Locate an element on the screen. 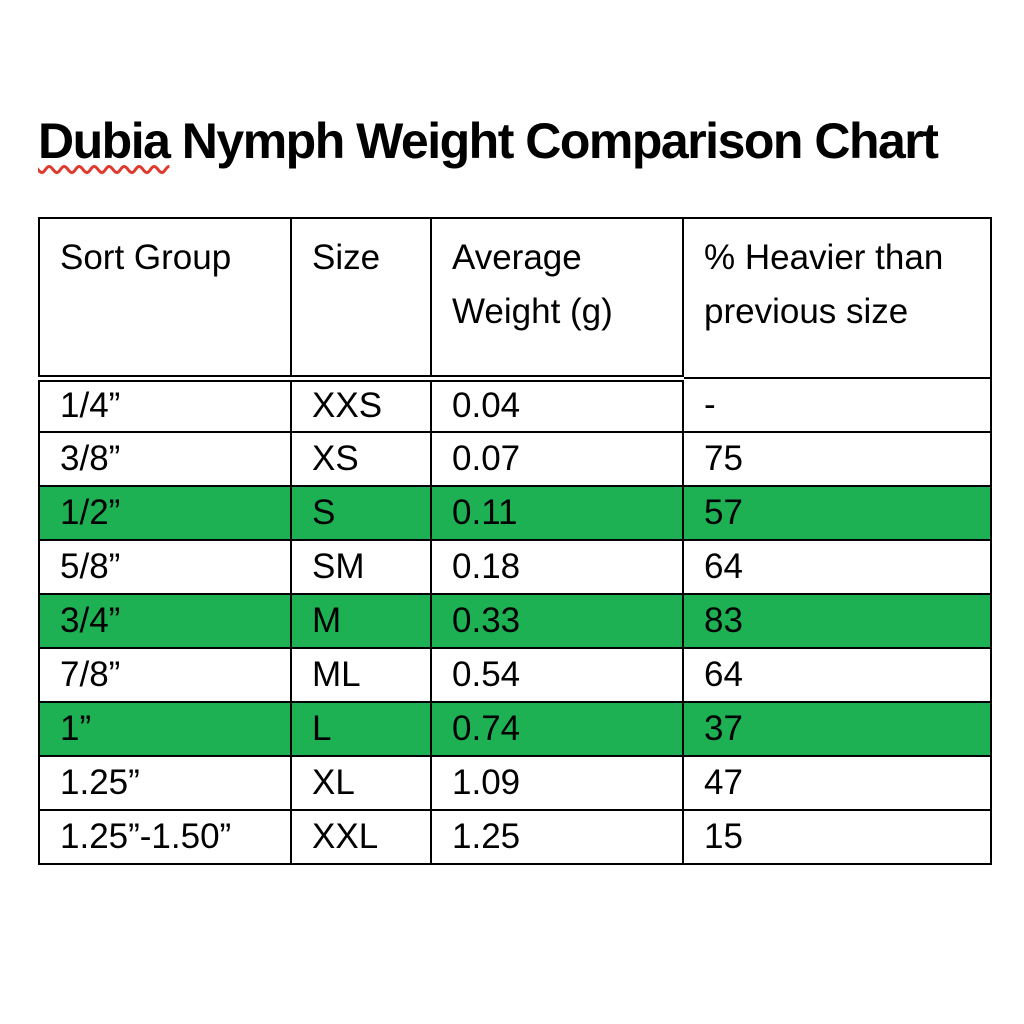  table-row: 1/4” XXS 0.04- is located at coordinates (515, 405).